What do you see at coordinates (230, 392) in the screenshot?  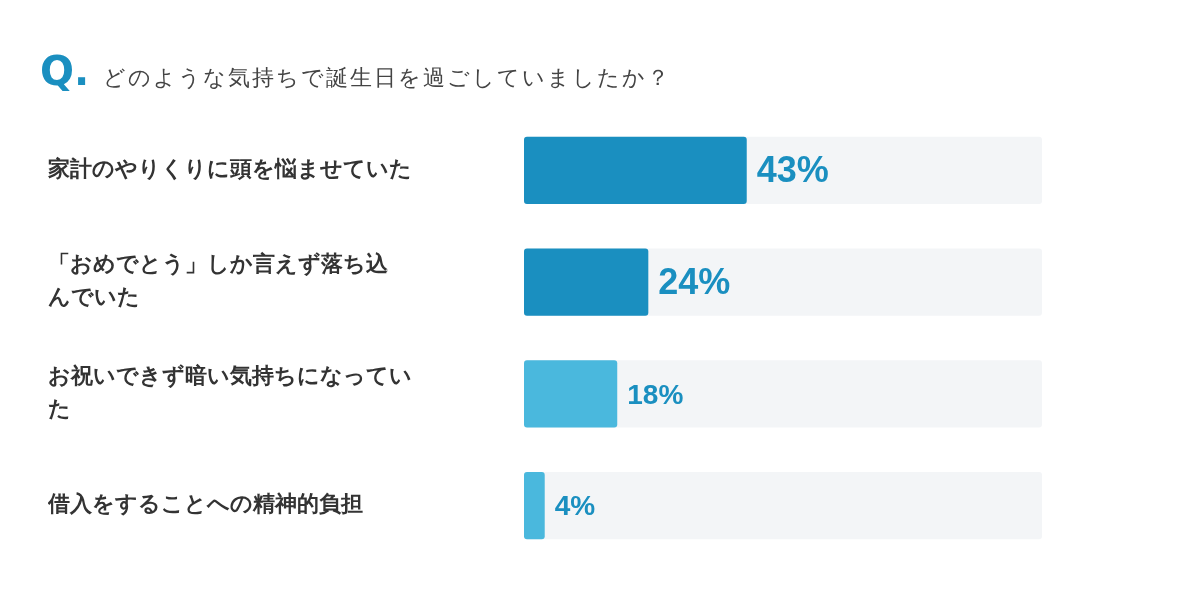 I see `y-tick-label: お祝いできず暗い気持ちになっていた` at bounding box center [230, 392].